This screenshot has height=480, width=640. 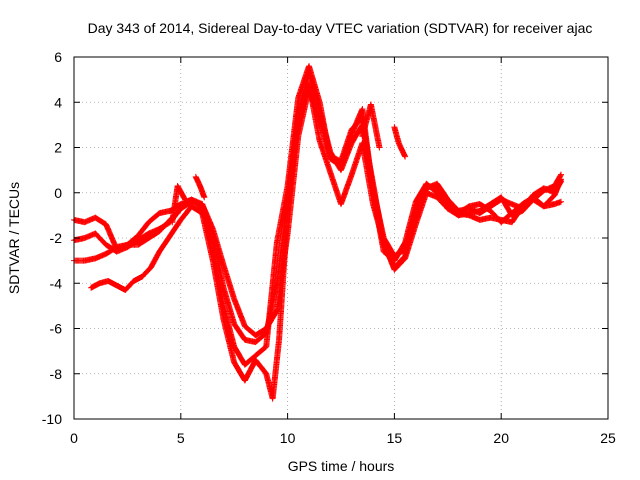 What do you see at coordinates (400, 142) in the screenshot?
I see `series-fragment-c-markers` at bounding box center [400, 142].